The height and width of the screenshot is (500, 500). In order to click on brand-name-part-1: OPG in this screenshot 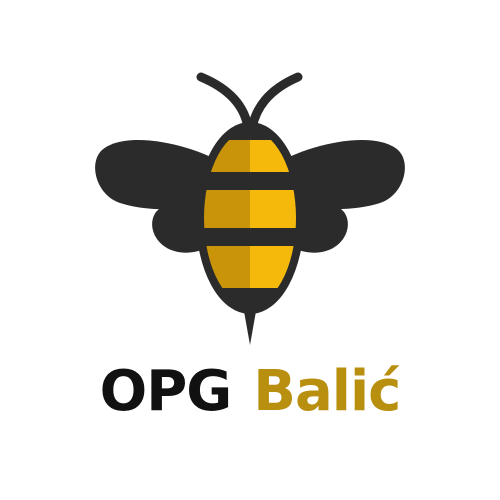, I will do `click(166, 391)`.